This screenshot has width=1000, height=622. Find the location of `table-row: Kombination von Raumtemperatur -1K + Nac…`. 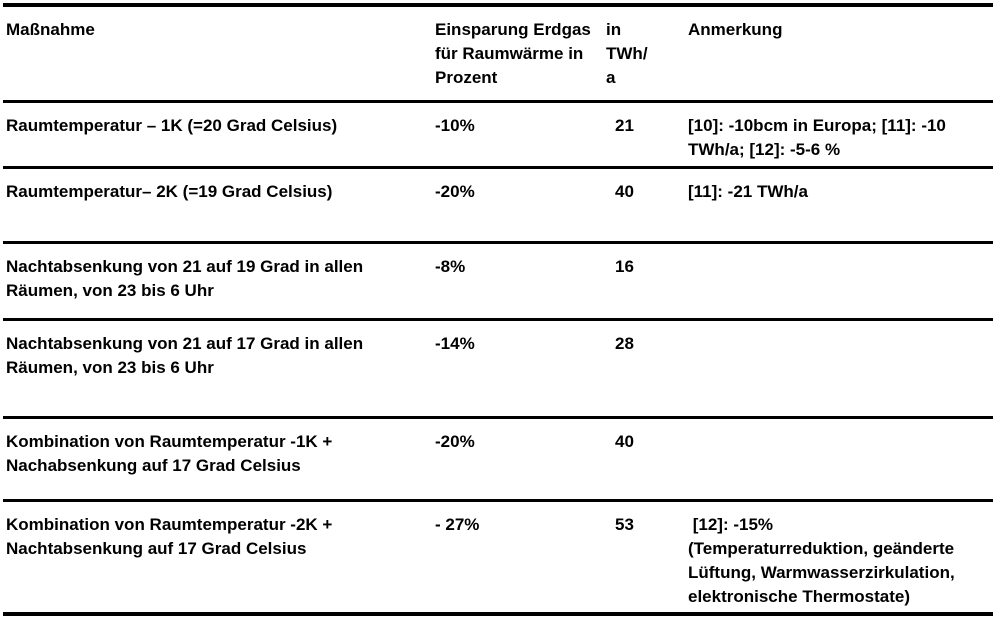

table-row: Kombination von Raumtemperatur -1K + Nac… is located at coordinates (498, 460).